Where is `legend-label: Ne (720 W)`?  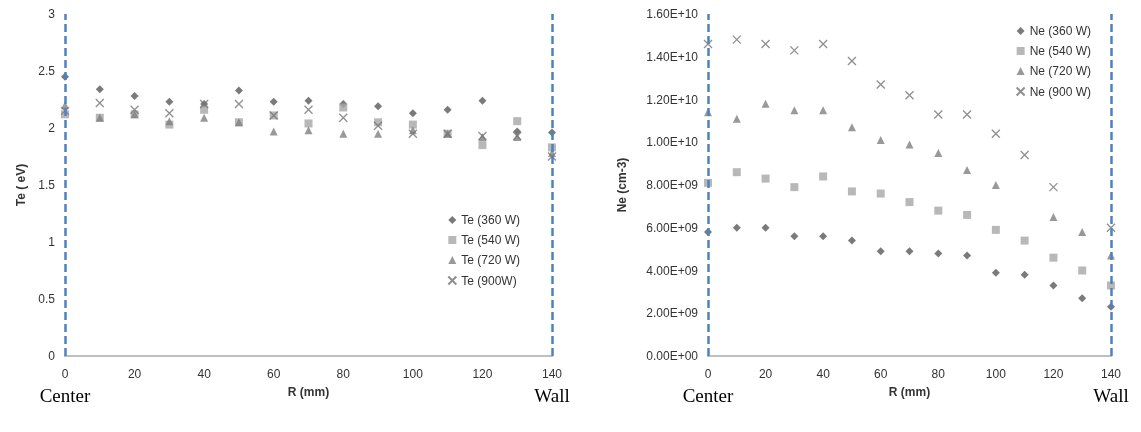
legend-label: Ne (720 W) is located at coordinates (1060, 71).